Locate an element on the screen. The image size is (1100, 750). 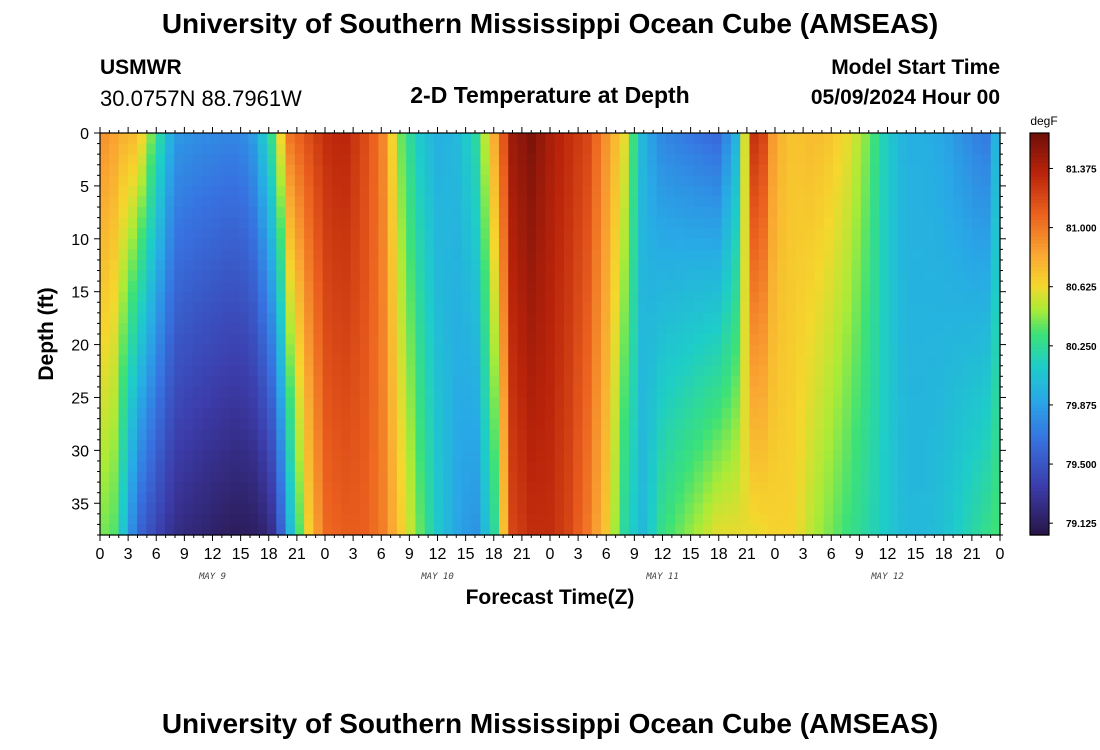
x-tick-label: 21 is located at coordinates (972, 554).